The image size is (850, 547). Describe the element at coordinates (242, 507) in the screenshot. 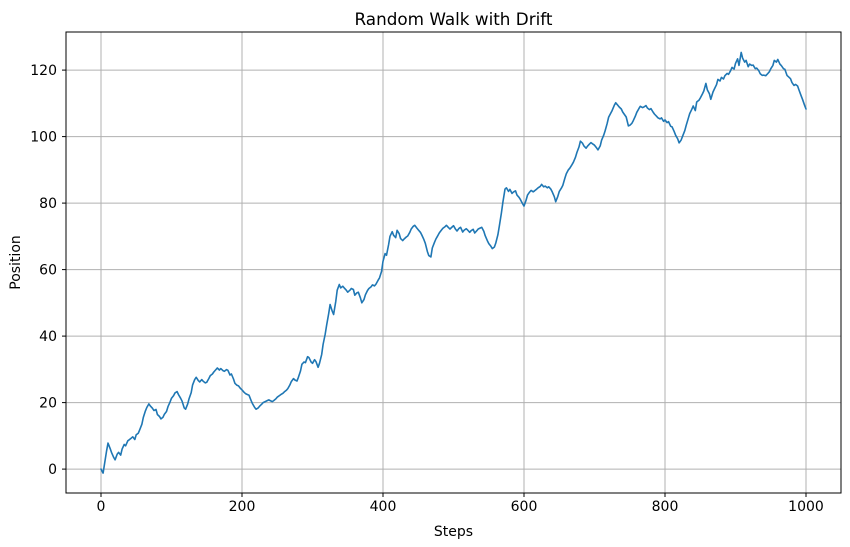

I see `x-tick-label: 200` at that location.